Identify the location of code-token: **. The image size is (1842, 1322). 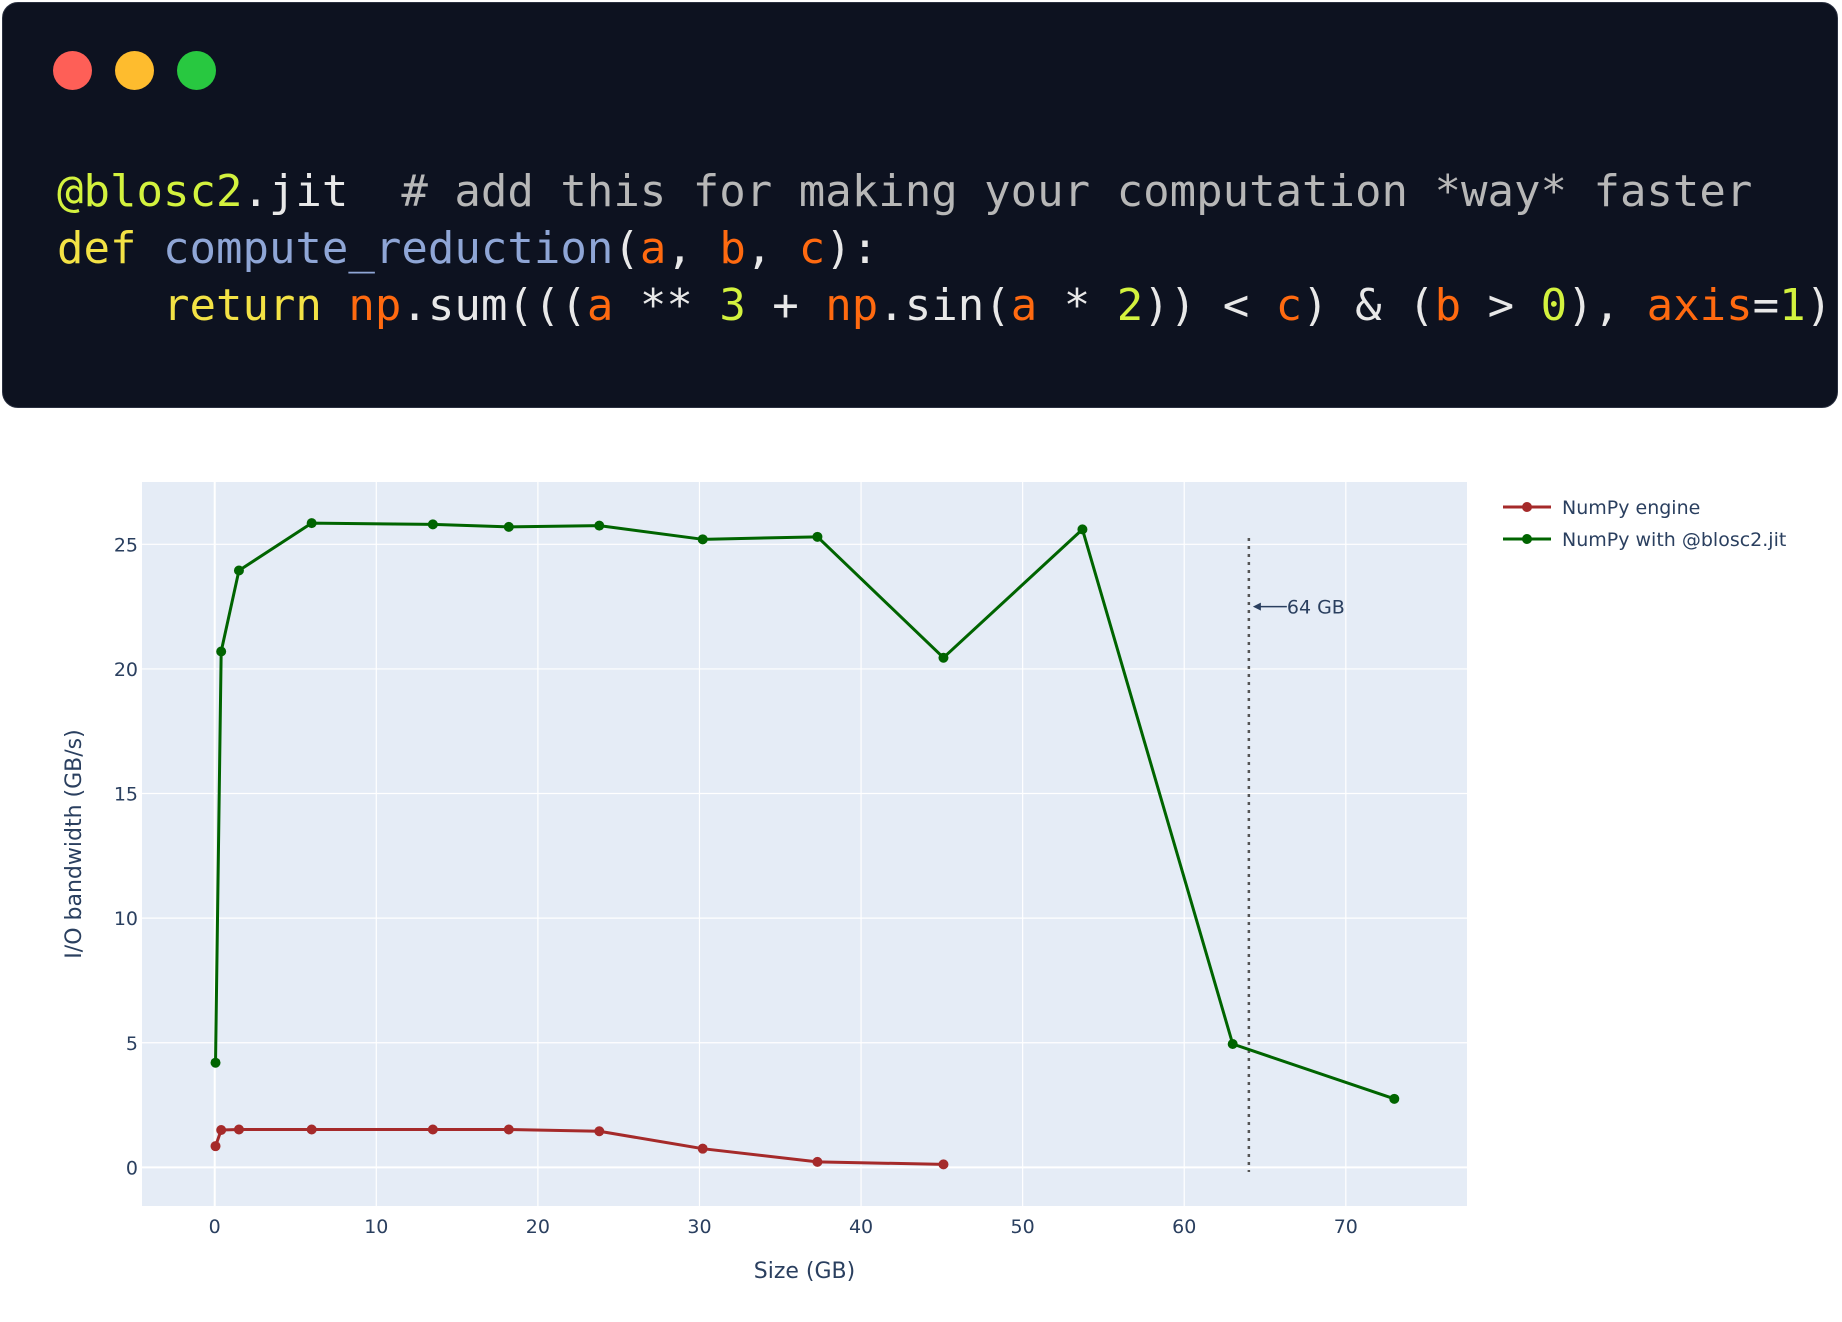
(666, 305).